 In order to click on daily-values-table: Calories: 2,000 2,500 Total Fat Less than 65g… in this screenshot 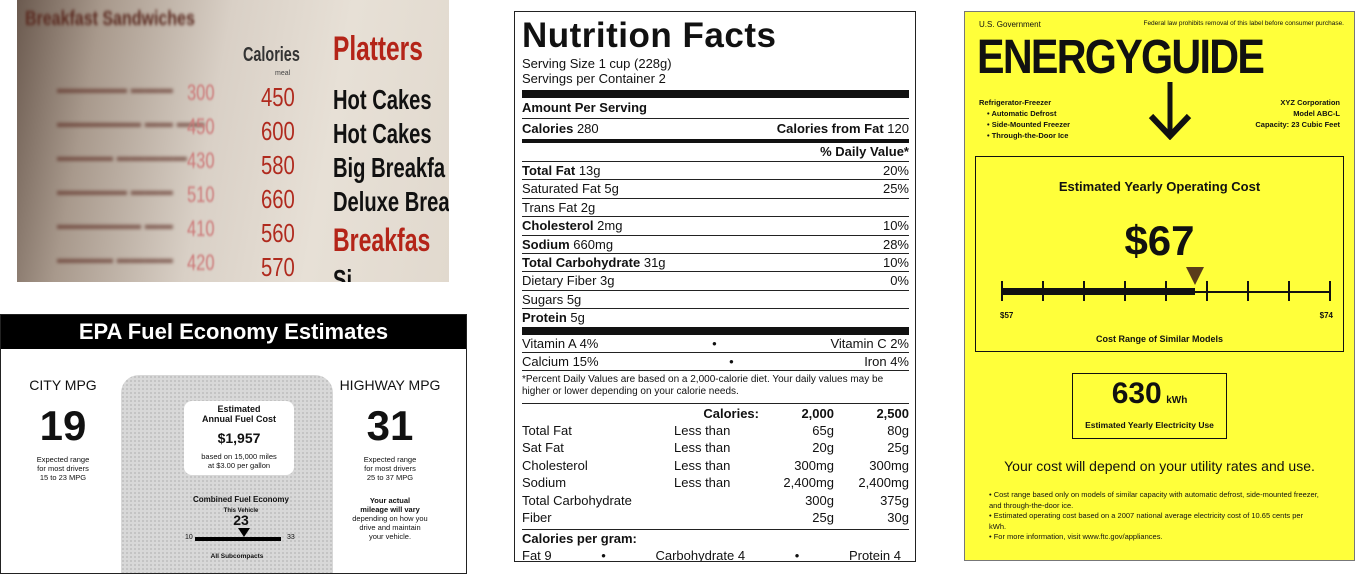, I will do `click(715, 464)`.